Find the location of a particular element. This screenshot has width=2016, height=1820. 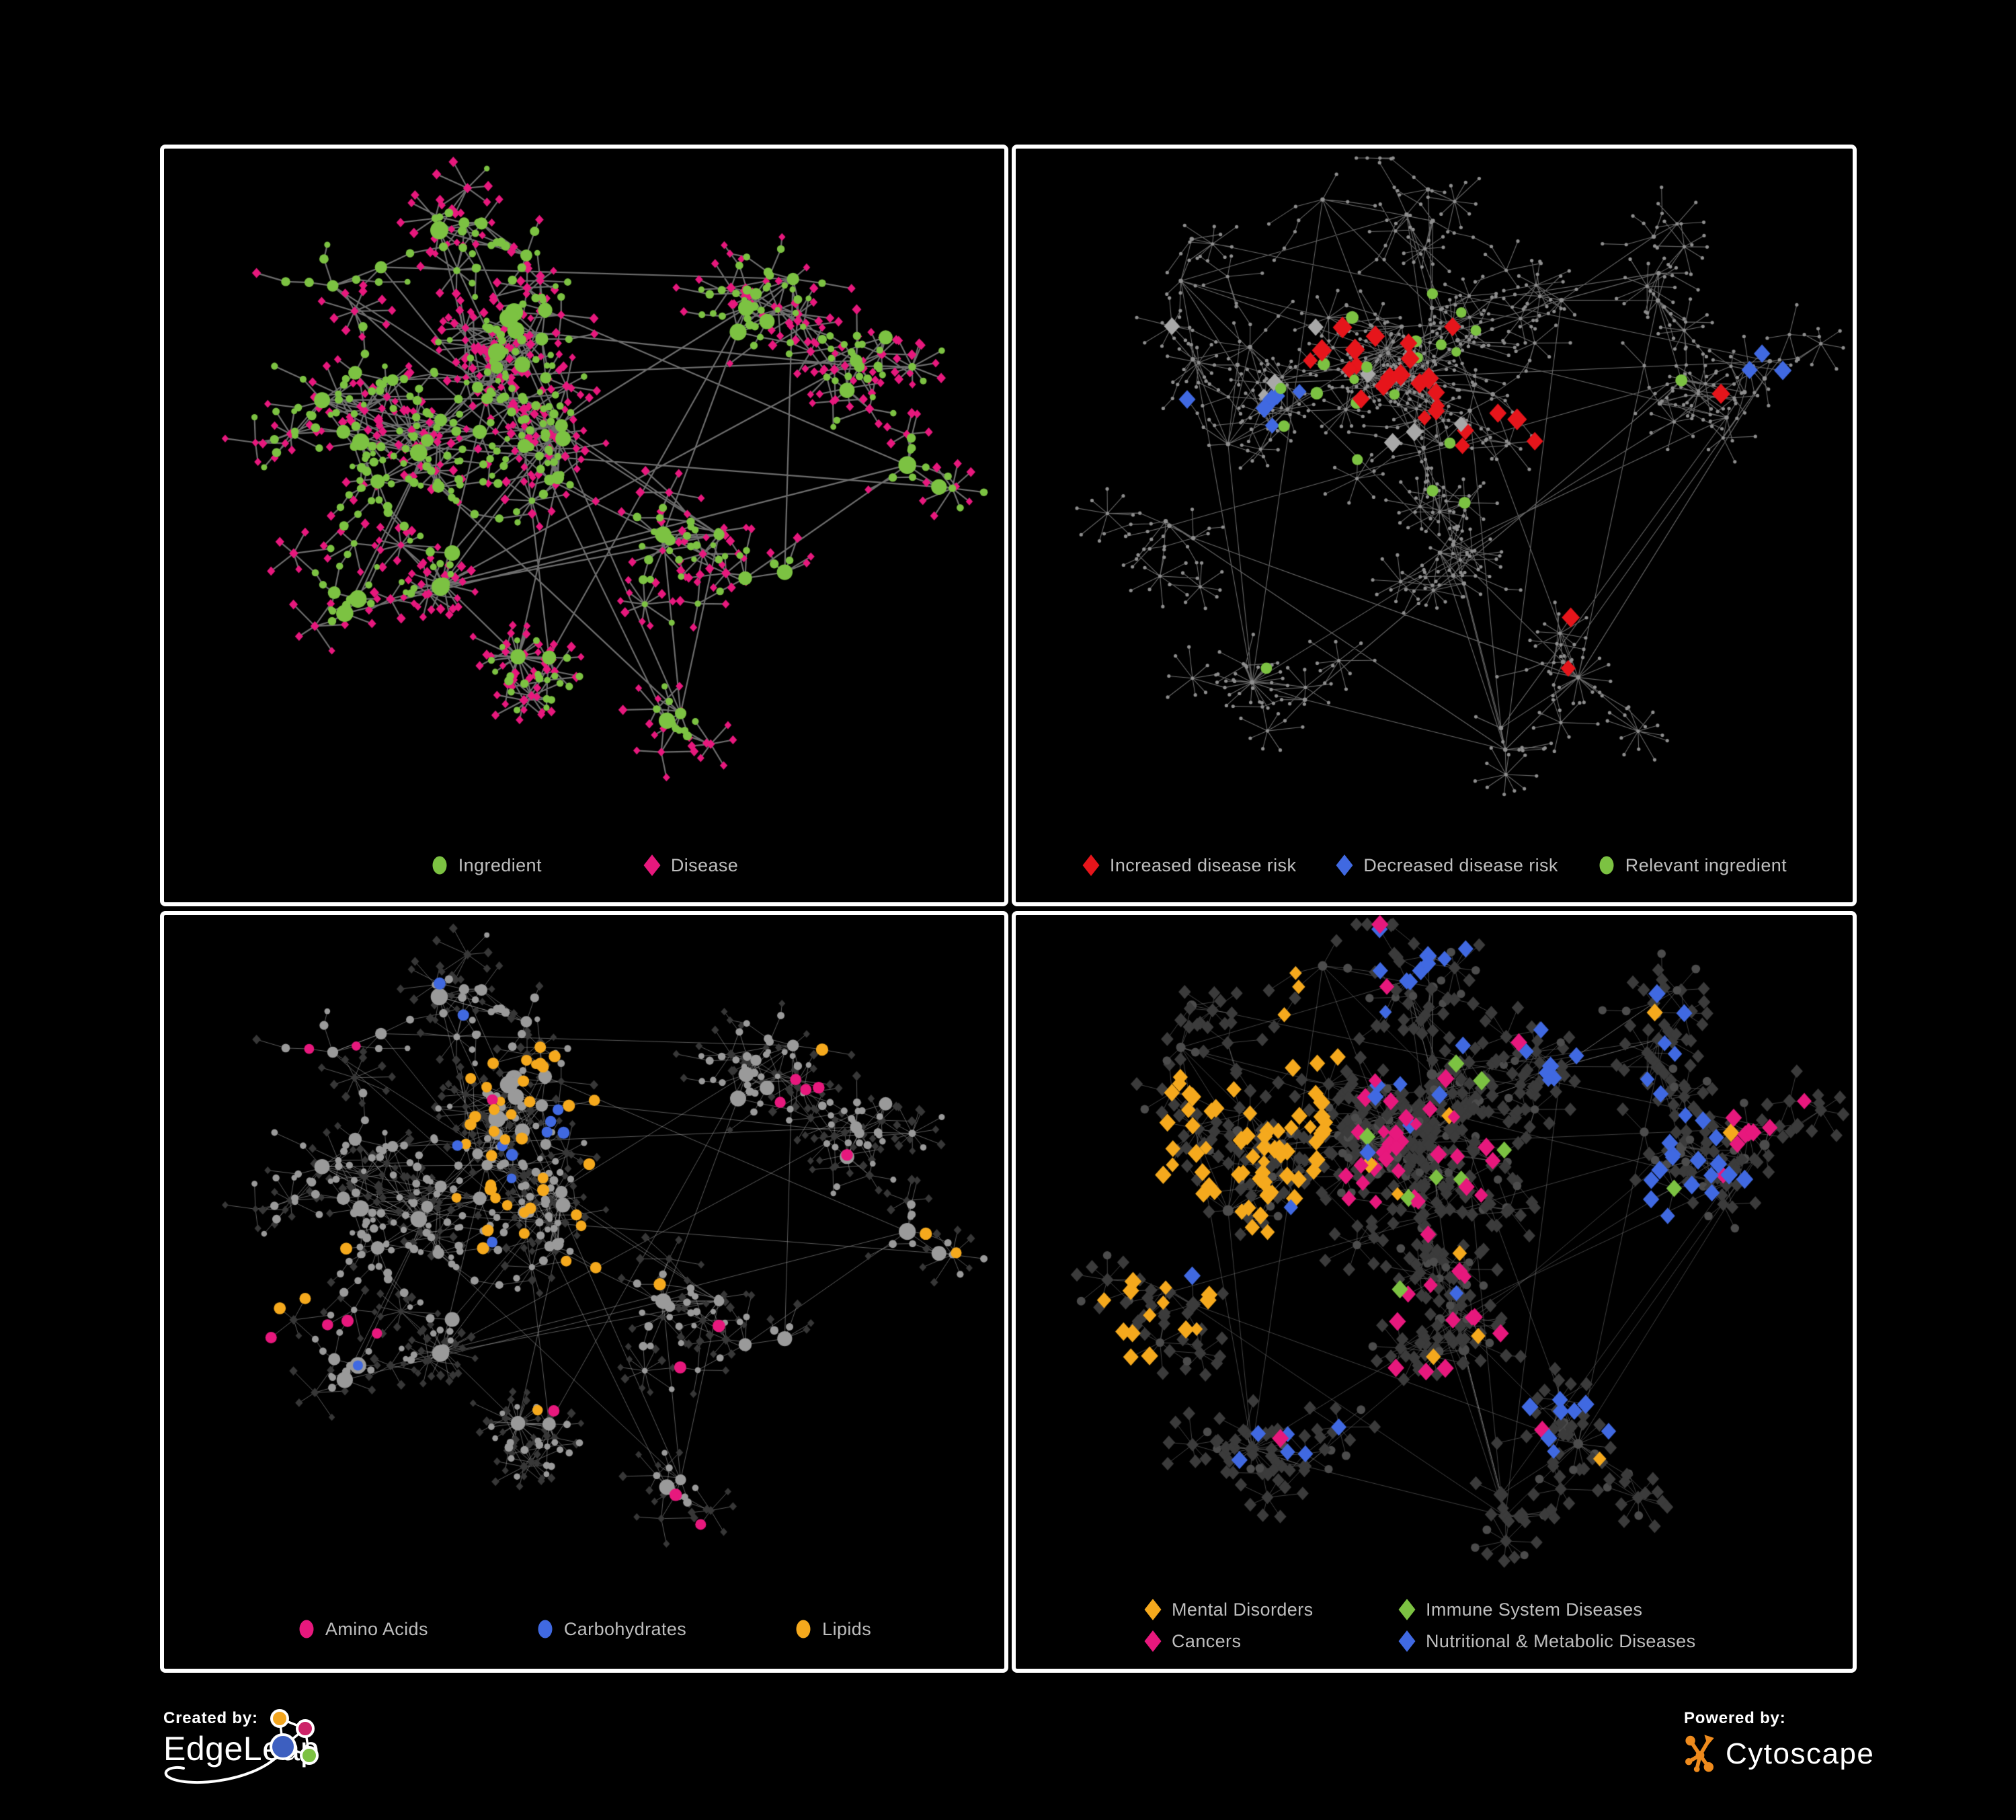

legend-item-relevant-ingredient: Relevant ingredient is located at coordinates (1692, 865).